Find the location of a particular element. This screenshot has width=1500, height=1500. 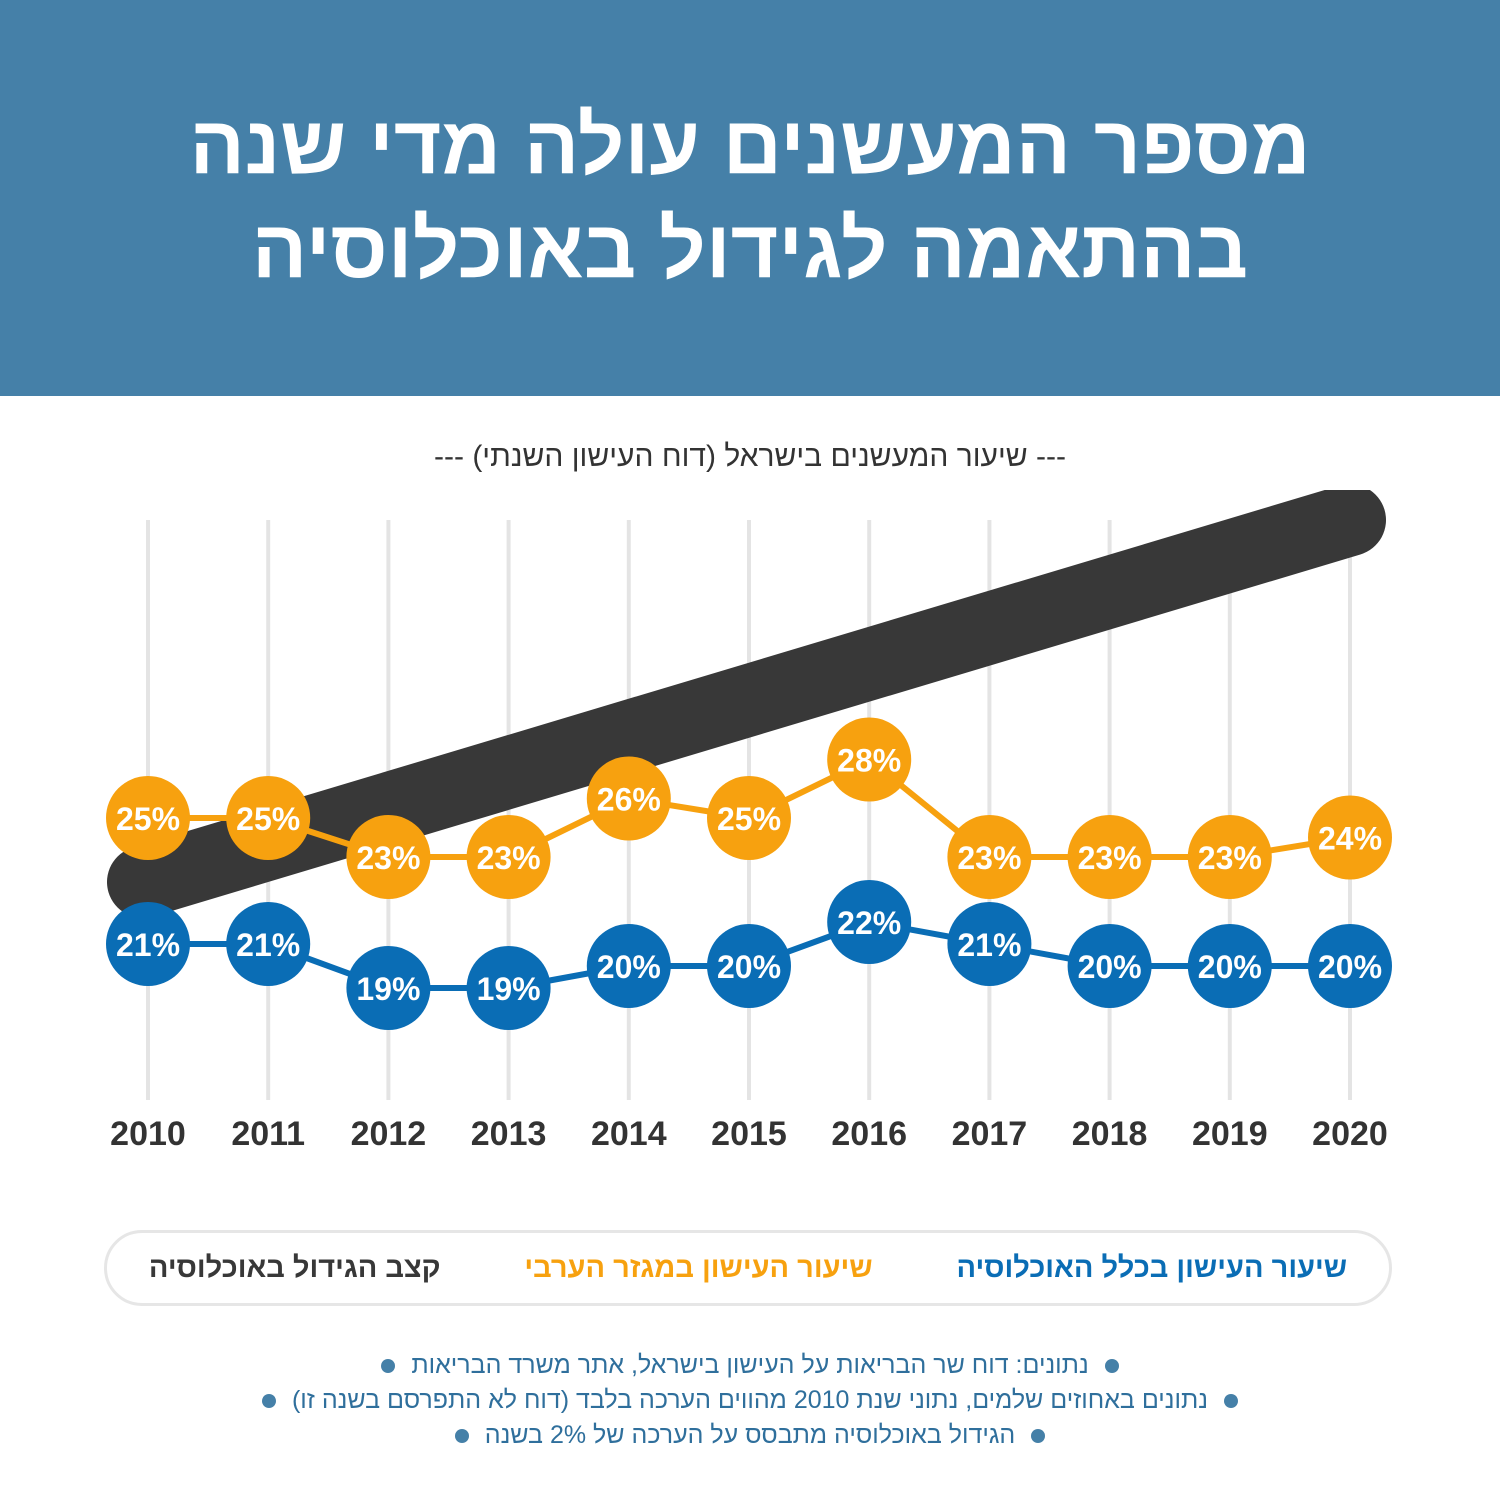

data-label: 24% is located at coordinates (1350, 839).